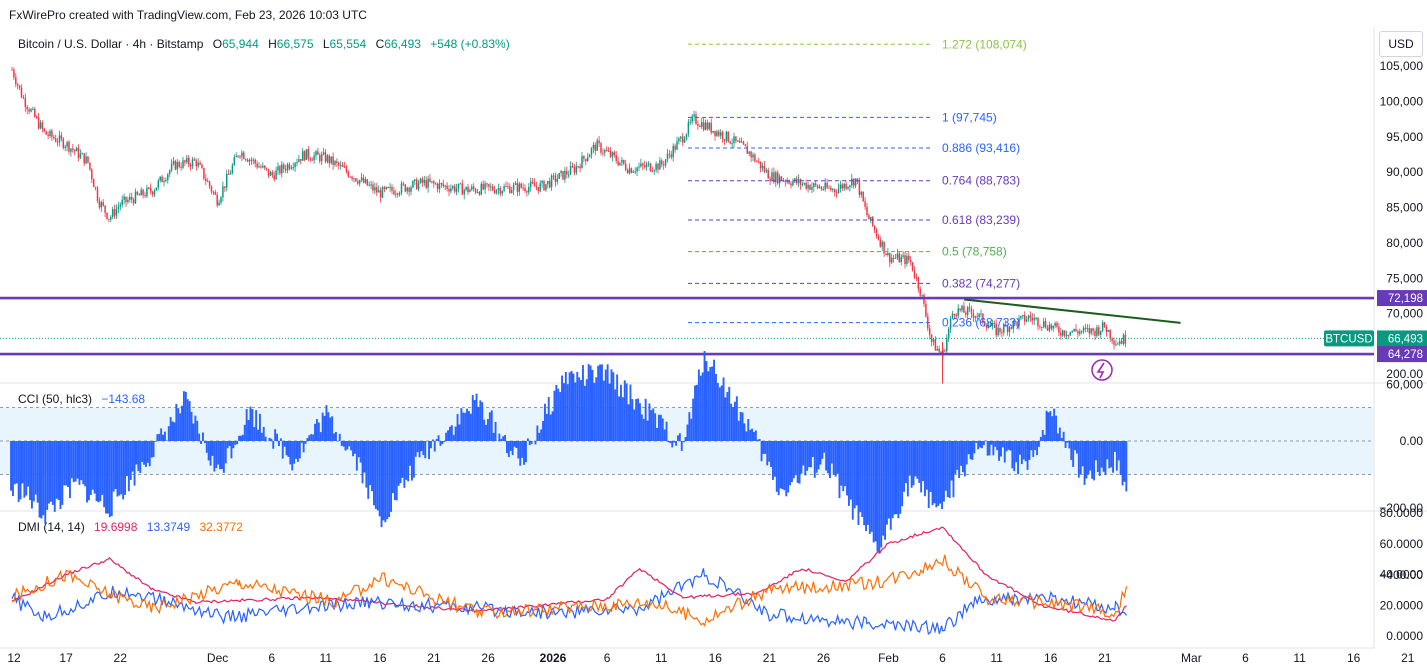  I want to click on cci-name: CCI (50, hlc3), so click(55, 399).